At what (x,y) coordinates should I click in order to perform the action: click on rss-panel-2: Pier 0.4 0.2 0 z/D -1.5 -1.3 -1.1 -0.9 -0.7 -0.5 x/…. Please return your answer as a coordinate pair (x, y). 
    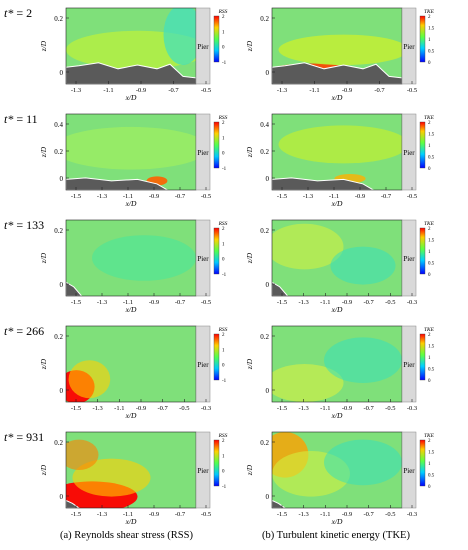
    Looking at the image, I should click on (133, 160).